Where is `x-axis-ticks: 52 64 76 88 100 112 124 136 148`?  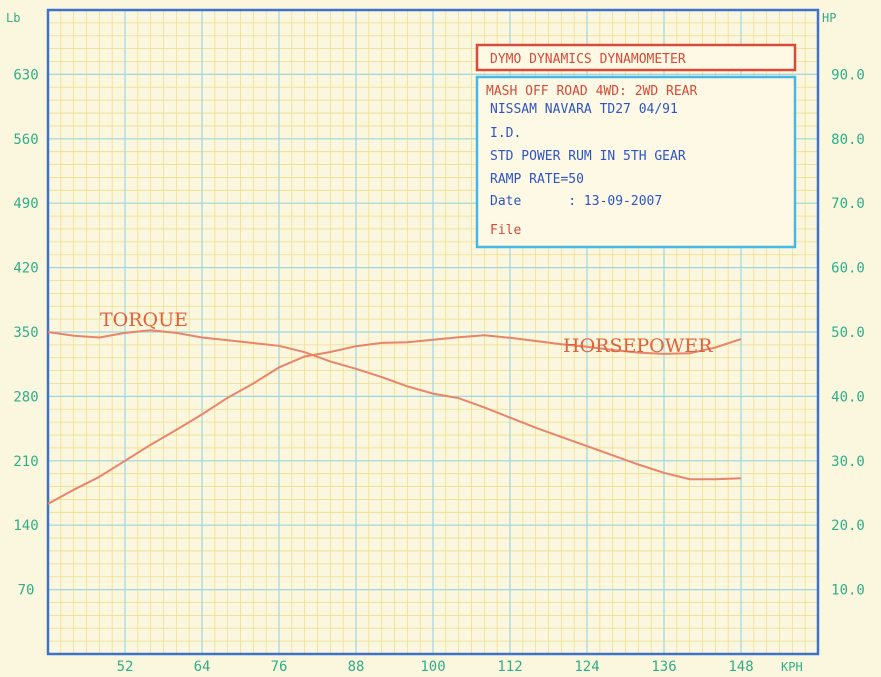
x-axis-ticks: 52 64 76 88 100 112 124 136 148 is located at coordinates (435, 667).